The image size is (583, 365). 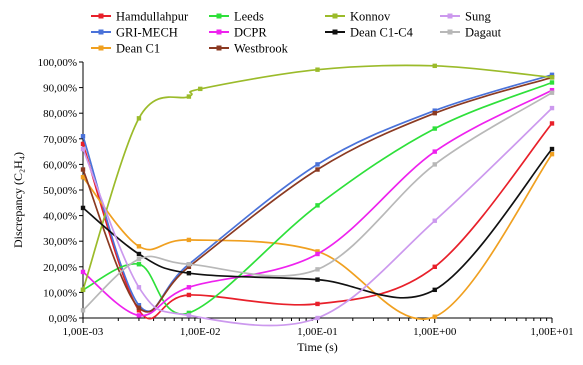 I want to click on legend-item-dean-c1: Dean C1, so click(x=125, y=49).